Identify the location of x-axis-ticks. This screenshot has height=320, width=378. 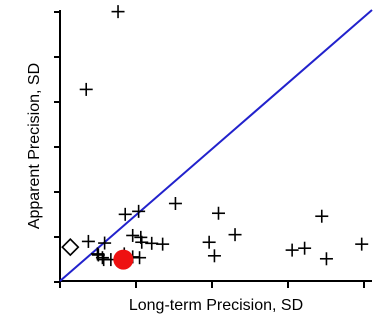
(212, 284).